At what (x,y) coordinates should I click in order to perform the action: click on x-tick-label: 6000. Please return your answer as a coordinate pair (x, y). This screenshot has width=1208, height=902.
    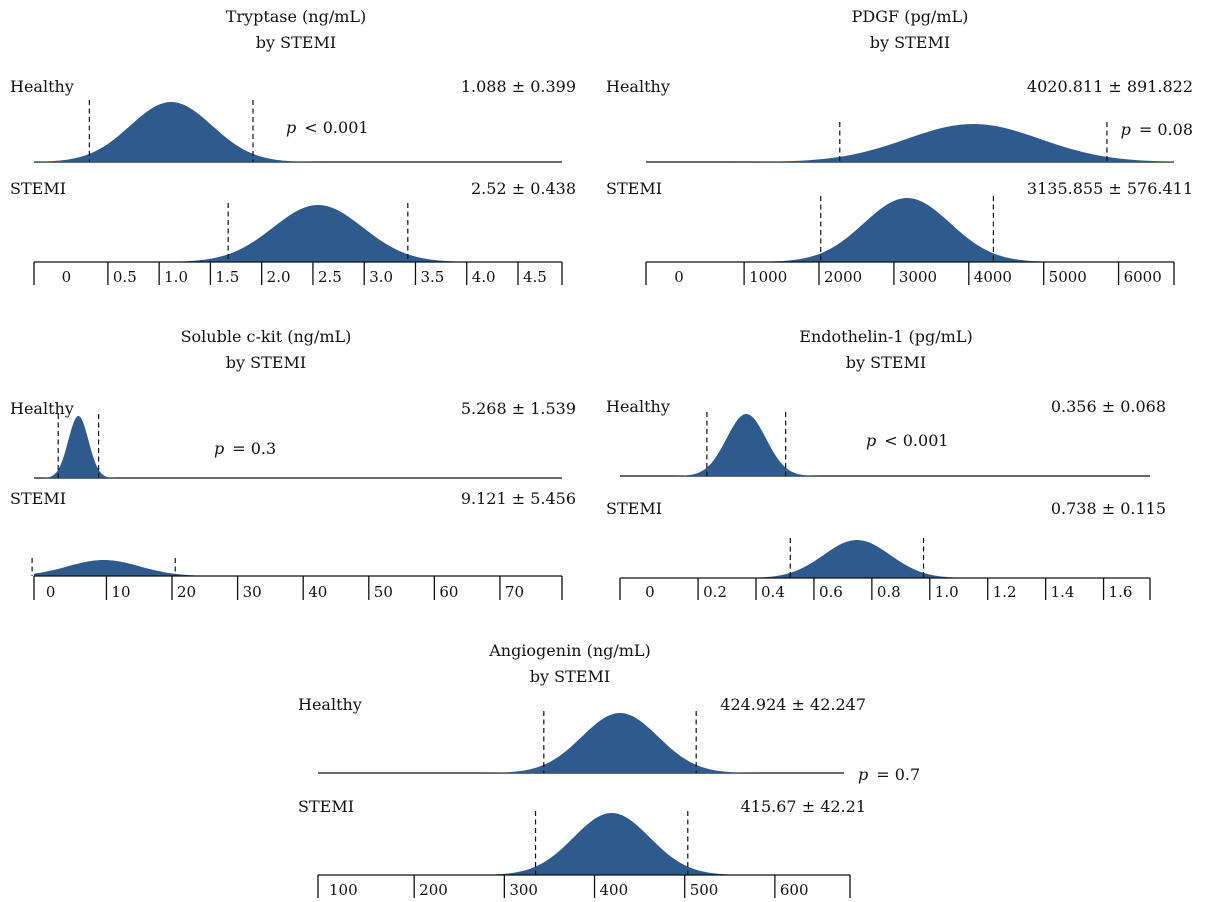
    Looking at the image, I should click on (1143, 277).